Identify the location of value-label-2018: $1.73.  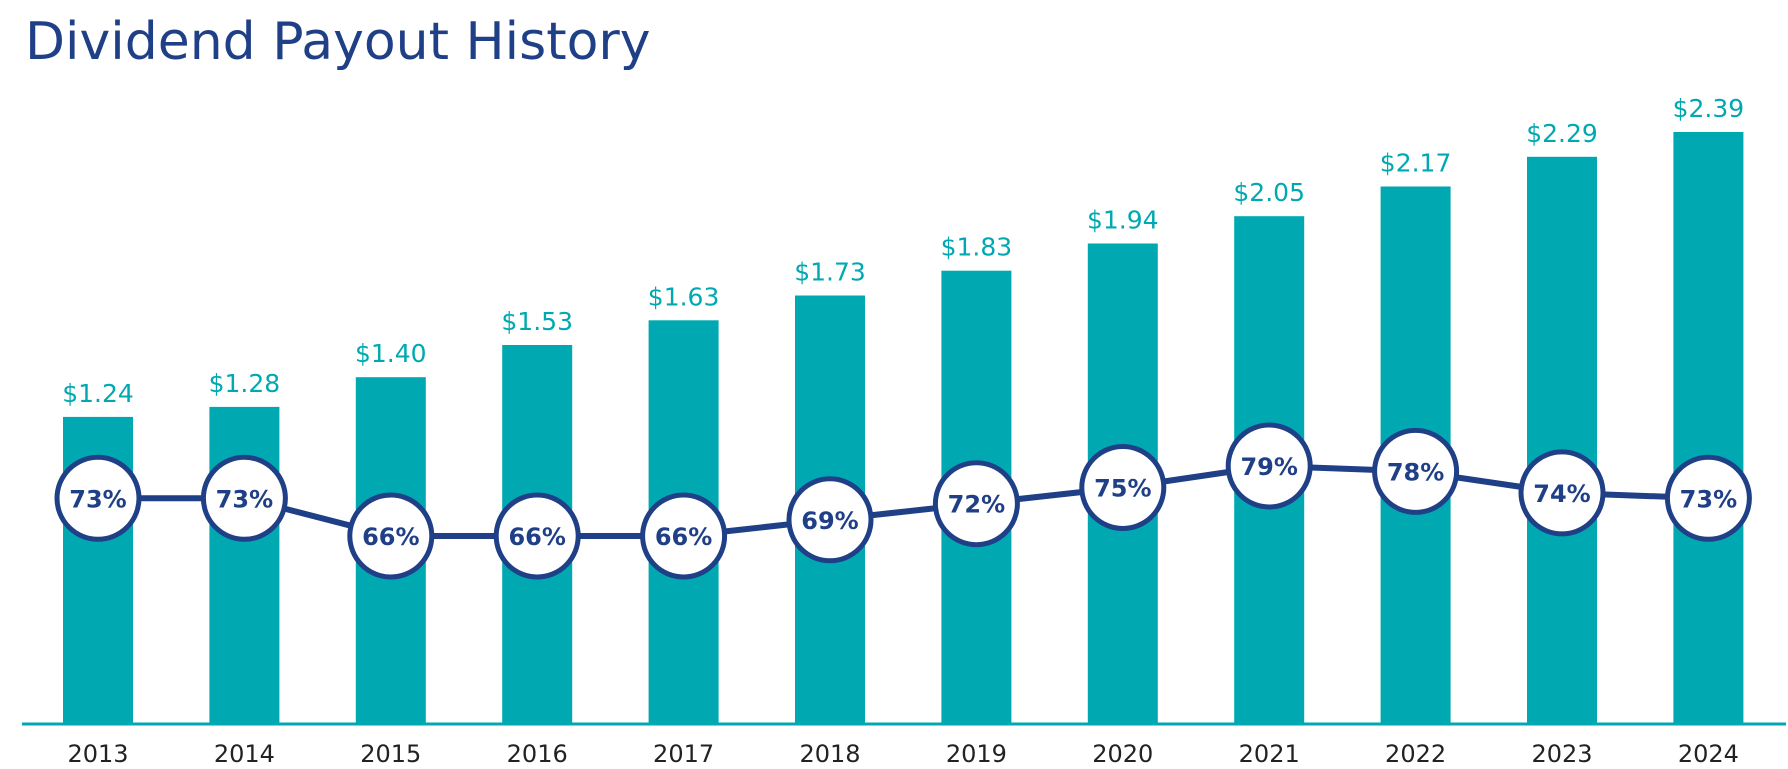
(830, 272).